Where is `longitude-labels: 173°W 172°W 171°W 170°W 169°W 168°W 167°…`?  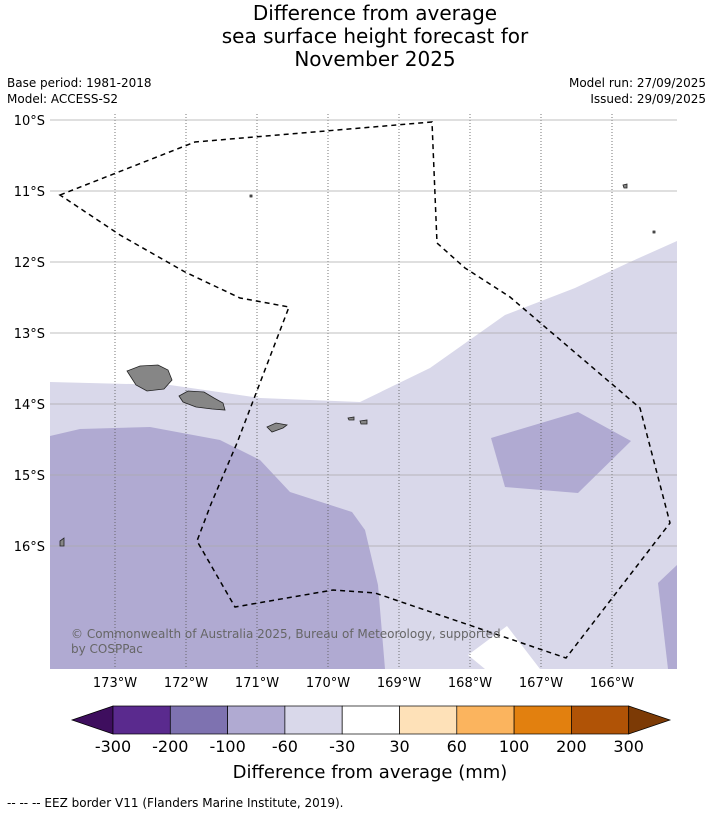
longitude-labels: 173°W 172°W 171°W 170°W 169°W 168°W 167°… is located at coordinates (363, 683).